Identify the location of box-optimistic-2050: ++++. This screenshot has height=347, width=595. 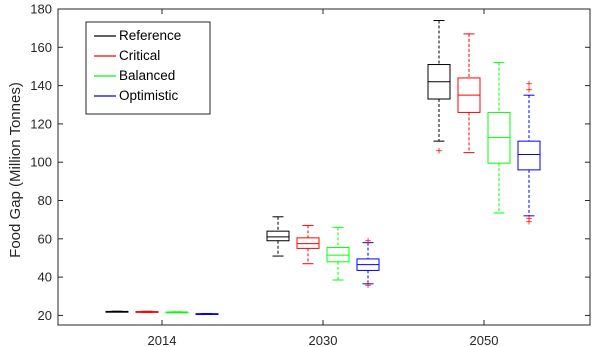
(529, 154).